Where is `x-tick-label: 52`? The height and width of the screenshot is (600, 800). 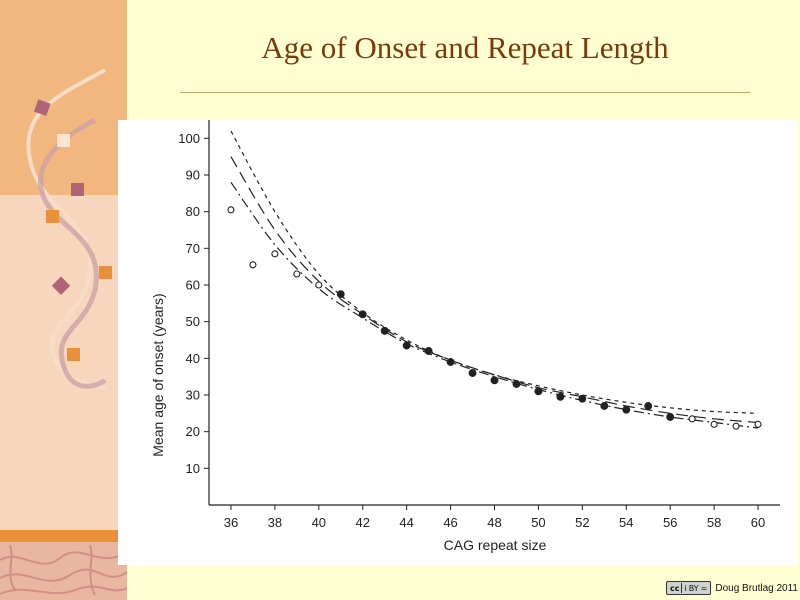 x-tick-label: 52 is located at coordinates (582, 522).